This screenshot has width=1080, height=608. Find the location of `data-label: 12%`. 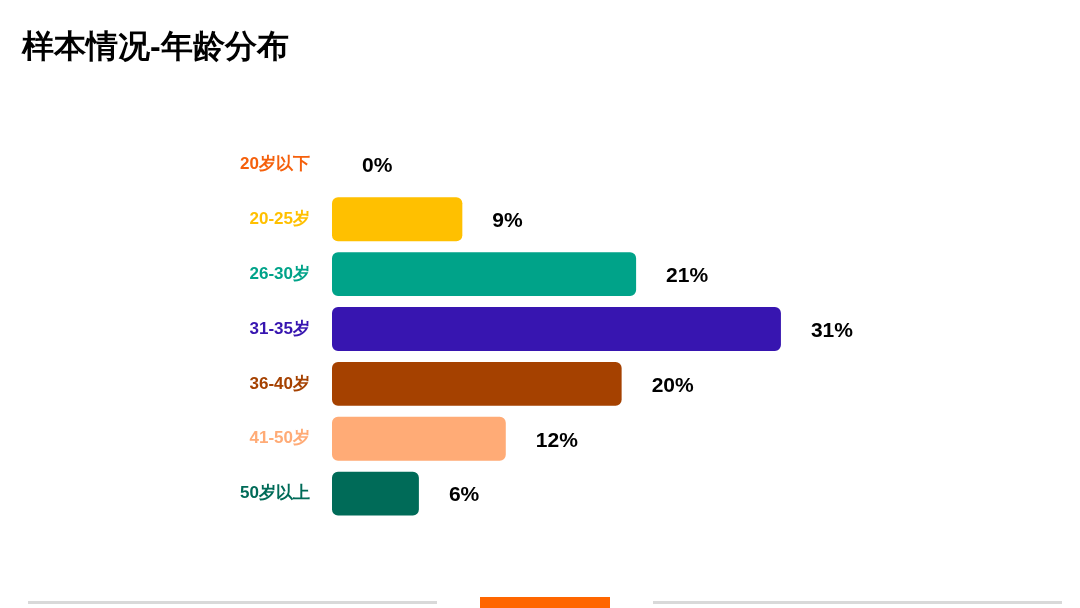

data-label: 12% is located at coordinates (557, 439).